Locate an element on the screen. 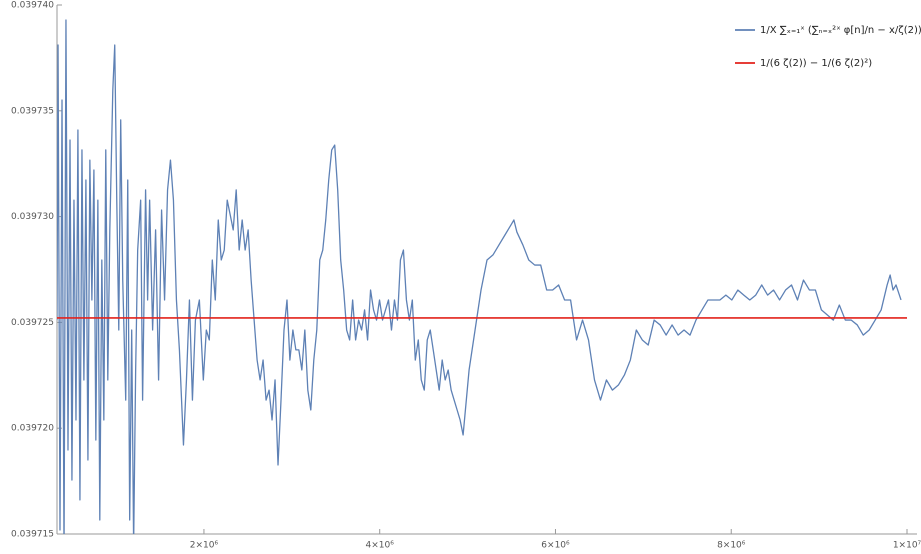 The image size is (921, 554). y-tick-label: 0.039735 is located at coordinates (32, 111).